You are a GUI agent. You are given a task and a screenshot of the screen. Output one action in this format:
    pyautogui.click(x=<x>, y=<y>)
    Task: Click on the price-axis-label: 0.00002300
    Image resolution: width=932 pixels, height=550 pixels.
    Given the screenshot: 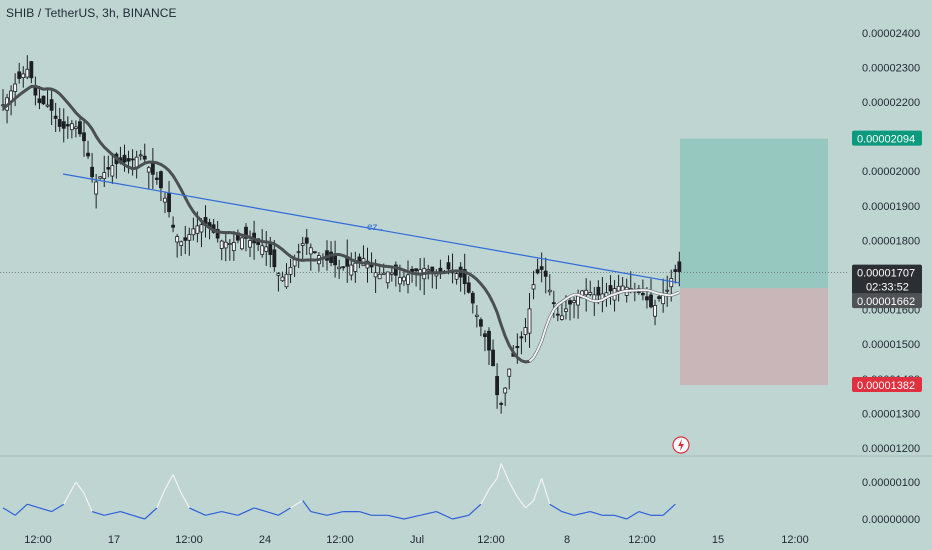 What is the action you would take?
    pyautogui.click(x=891, y=68)
    